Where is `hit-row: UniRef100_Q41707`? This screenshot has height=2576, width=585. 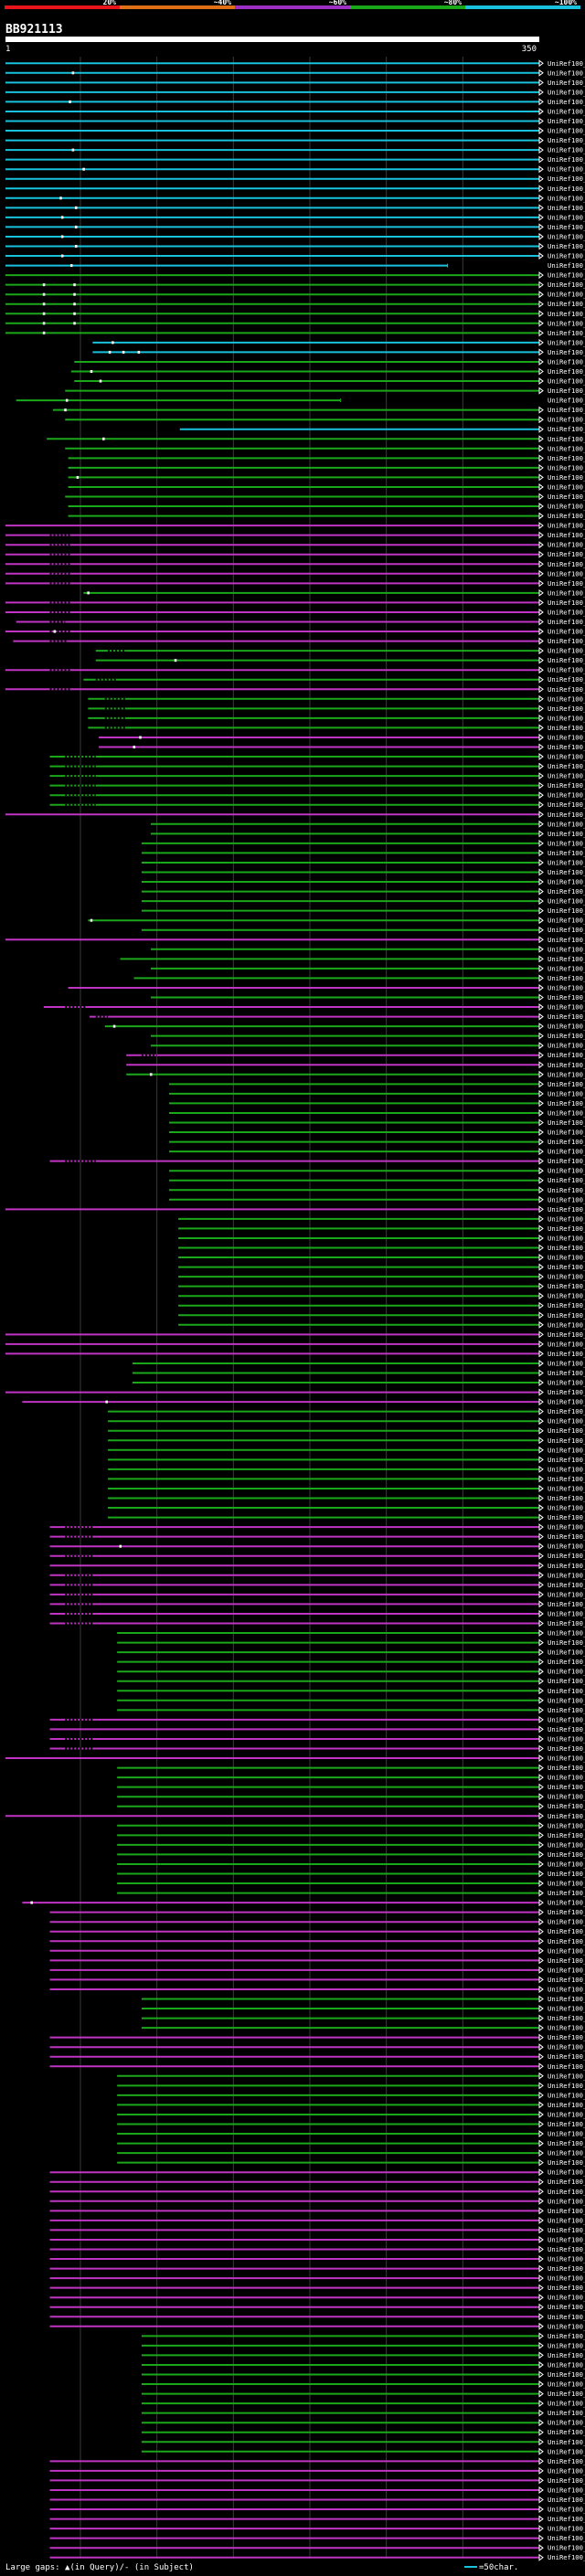 hit-row: UniRef100_Q41707 is located at coordinates (295, 583).